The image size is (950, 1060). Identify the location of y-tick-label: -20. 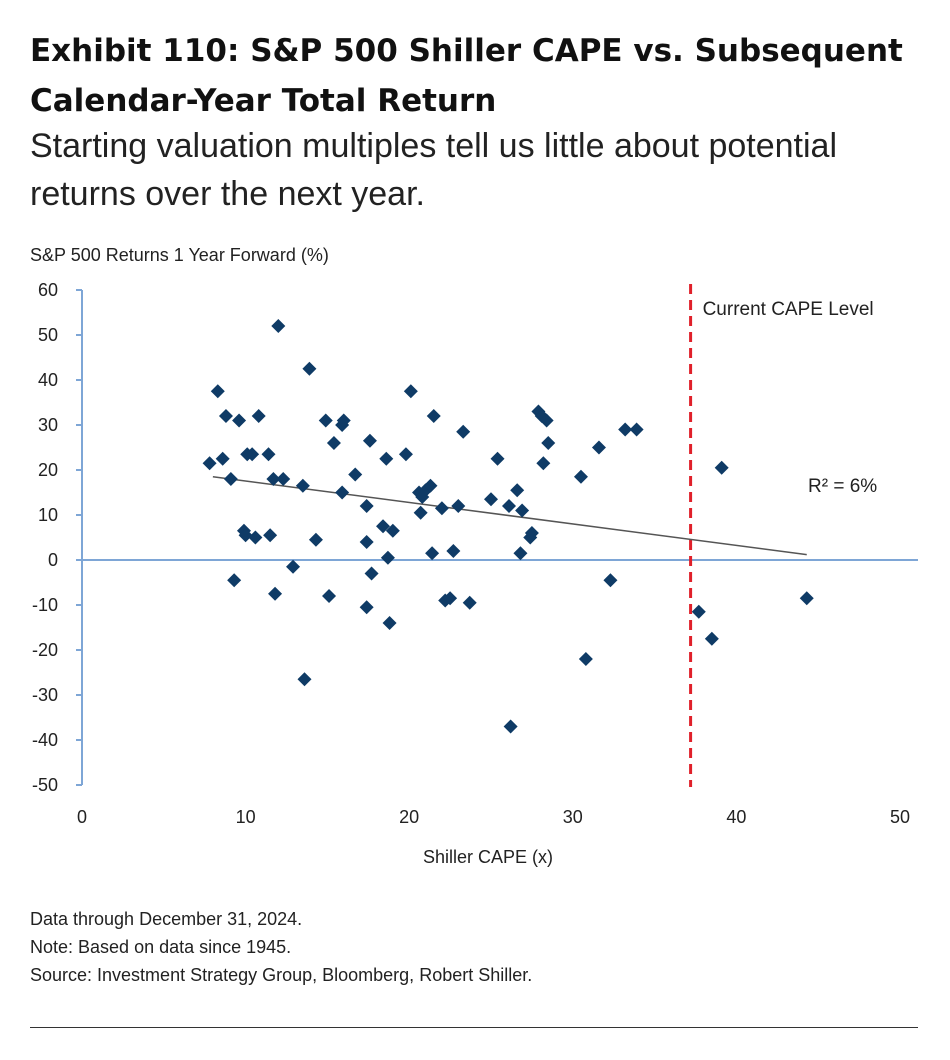
(45, 650).